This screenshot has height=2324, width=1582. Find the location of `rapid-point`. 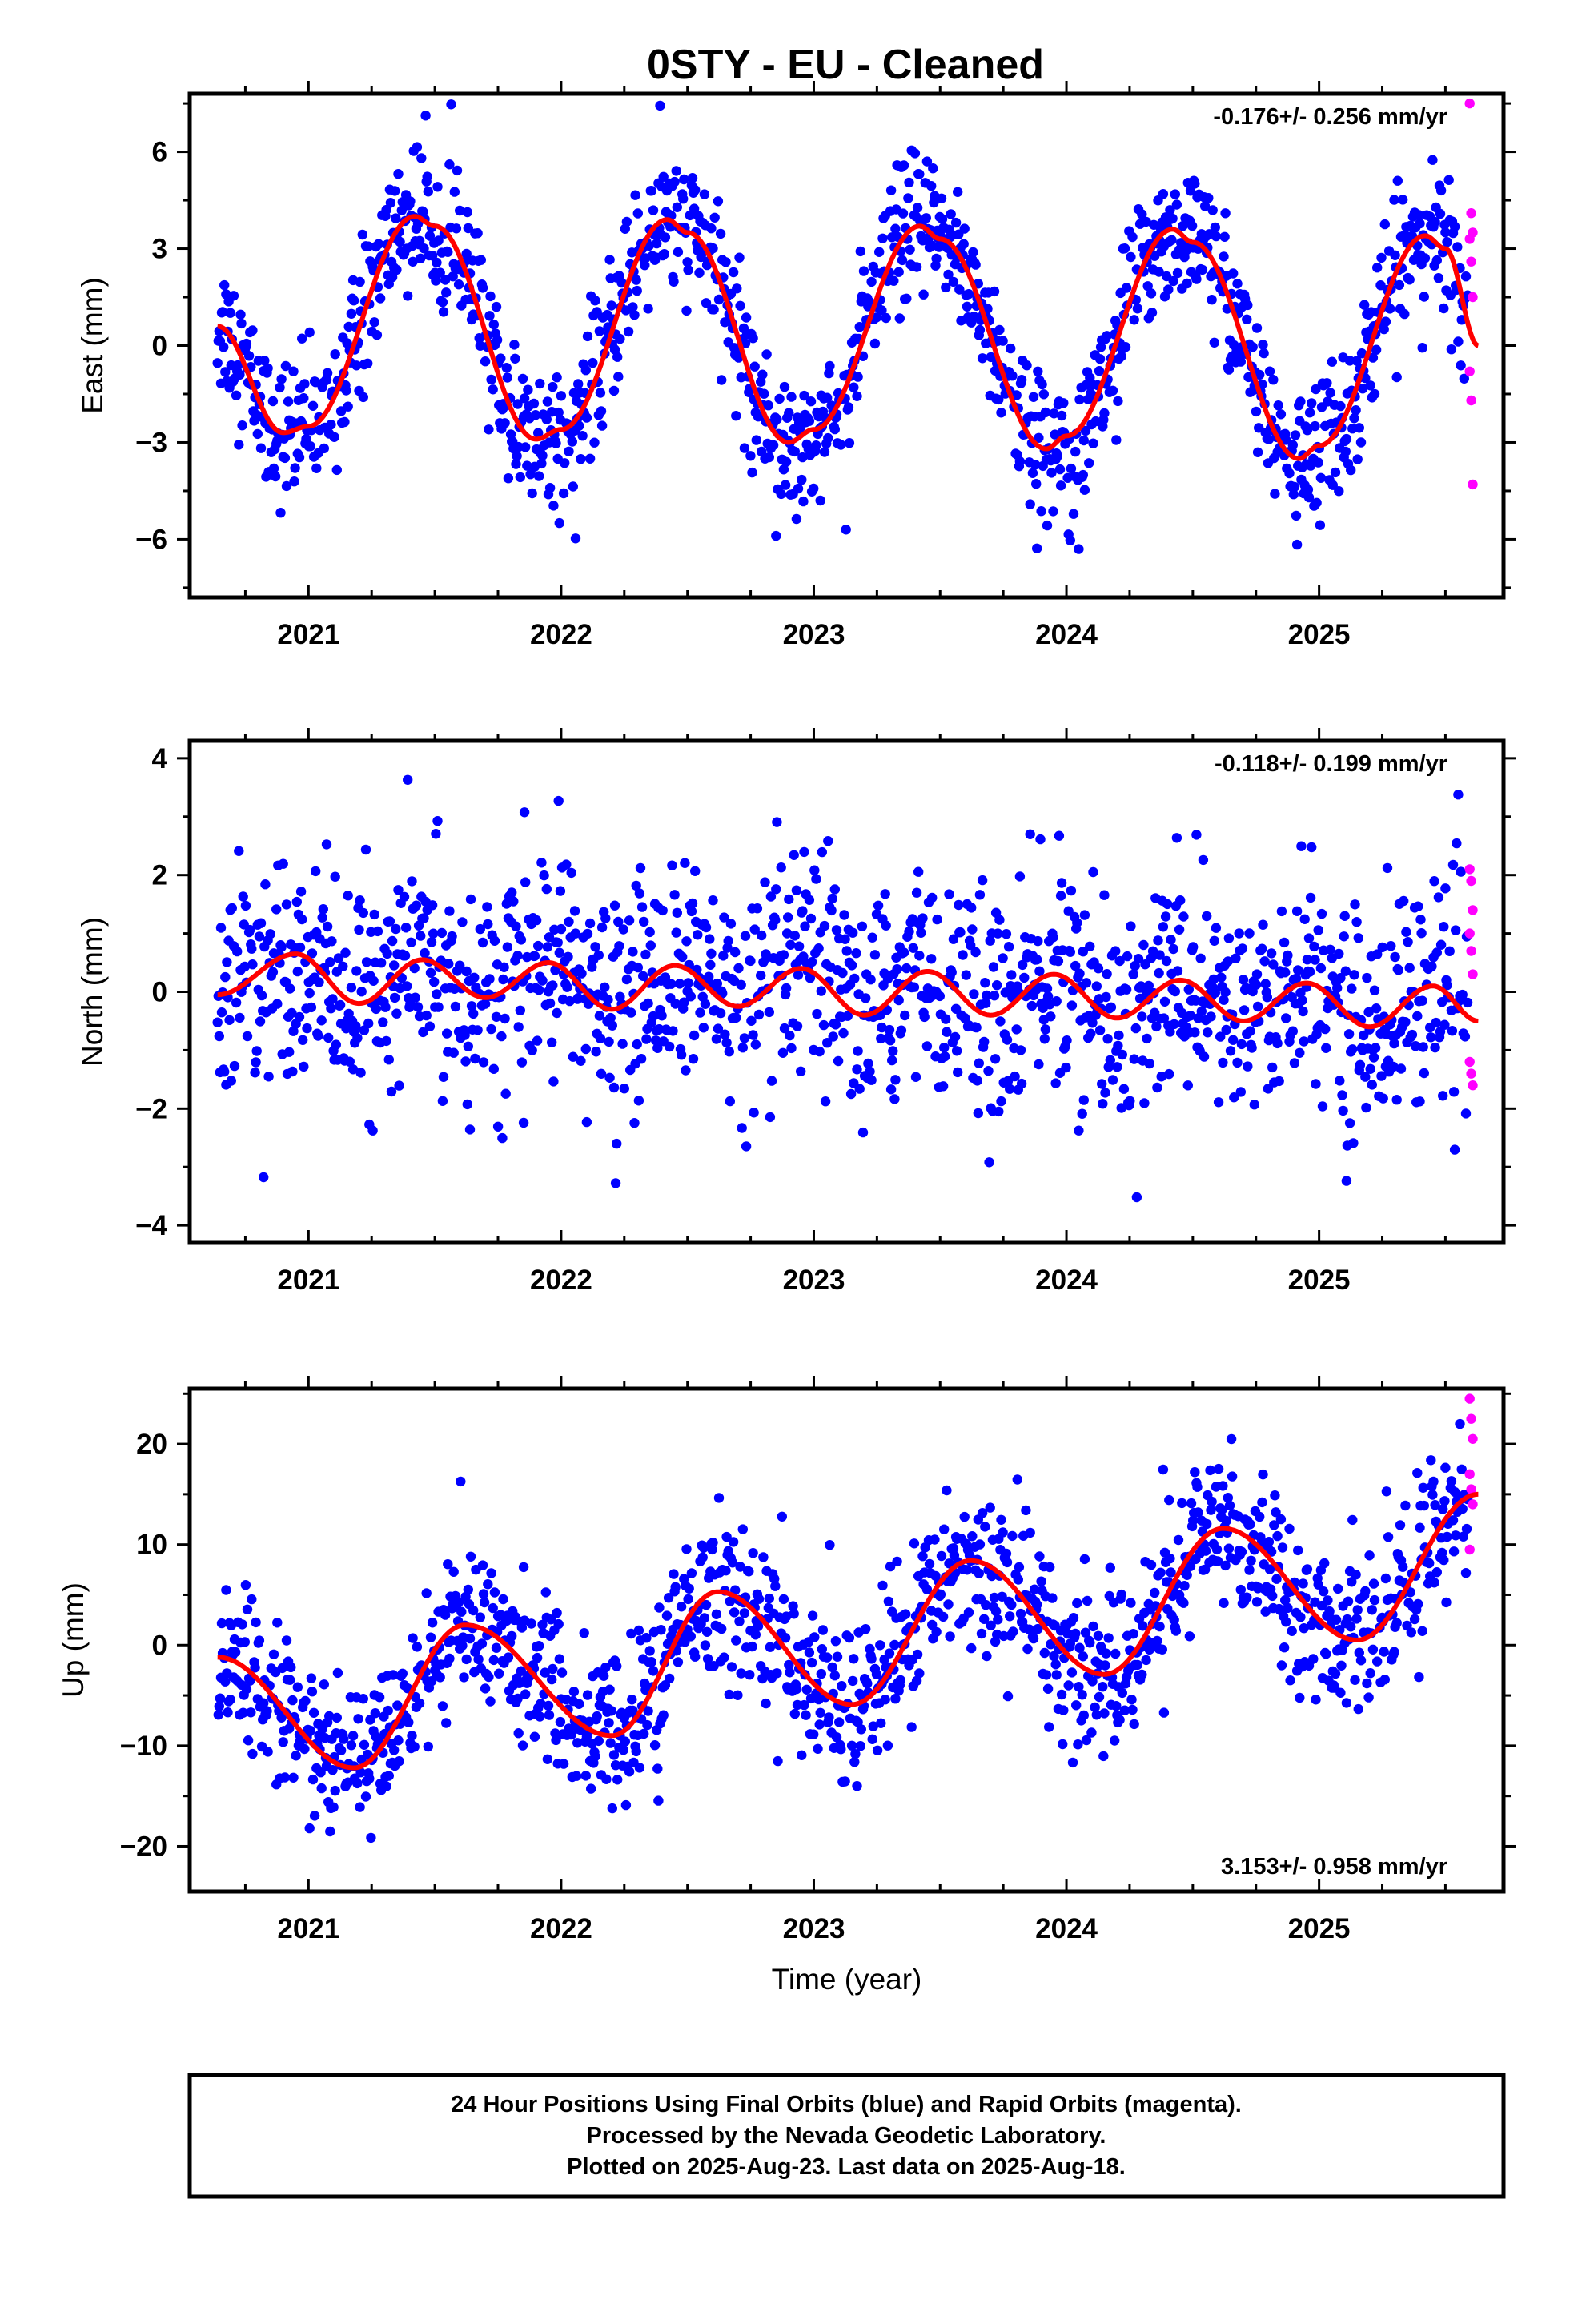

rapid-point is located at coordinates (1471, 951).